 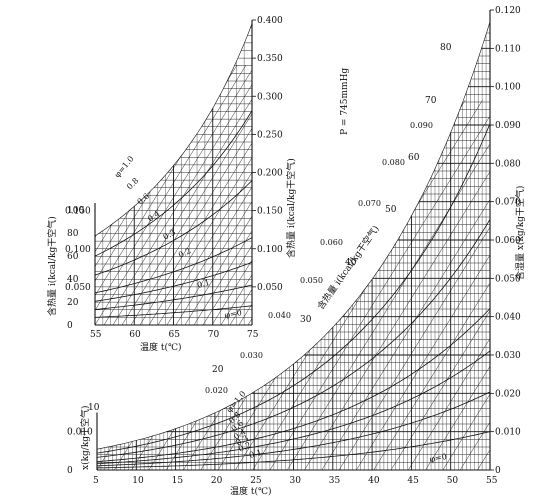 I want to click on inset-x-tick-4: 75, so click(x=253, y=335).